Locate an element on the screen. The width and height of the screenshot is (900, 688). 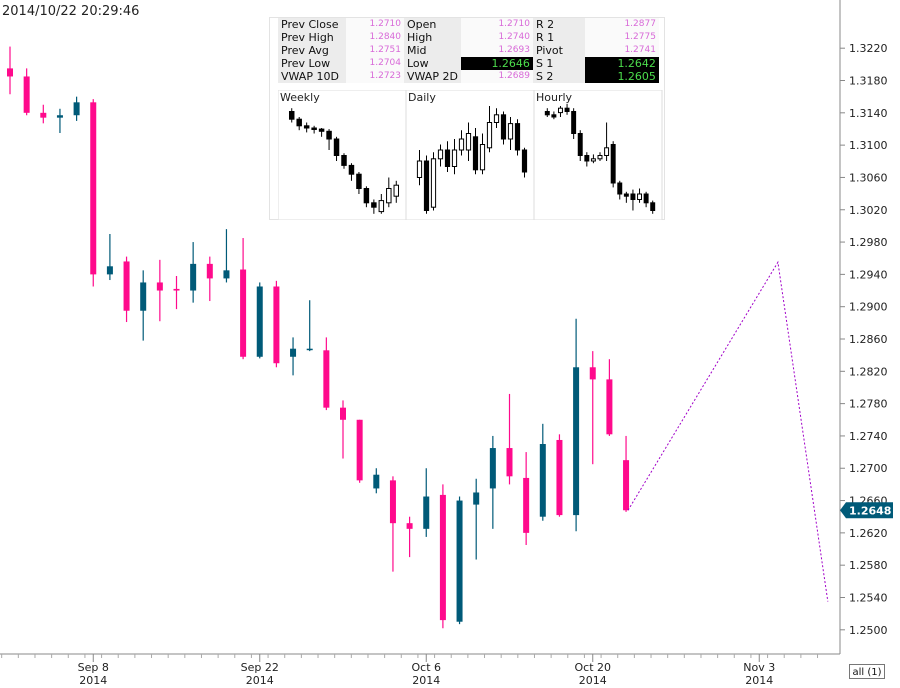
stats-label: Prev Low is located at coordinates (312, 63).